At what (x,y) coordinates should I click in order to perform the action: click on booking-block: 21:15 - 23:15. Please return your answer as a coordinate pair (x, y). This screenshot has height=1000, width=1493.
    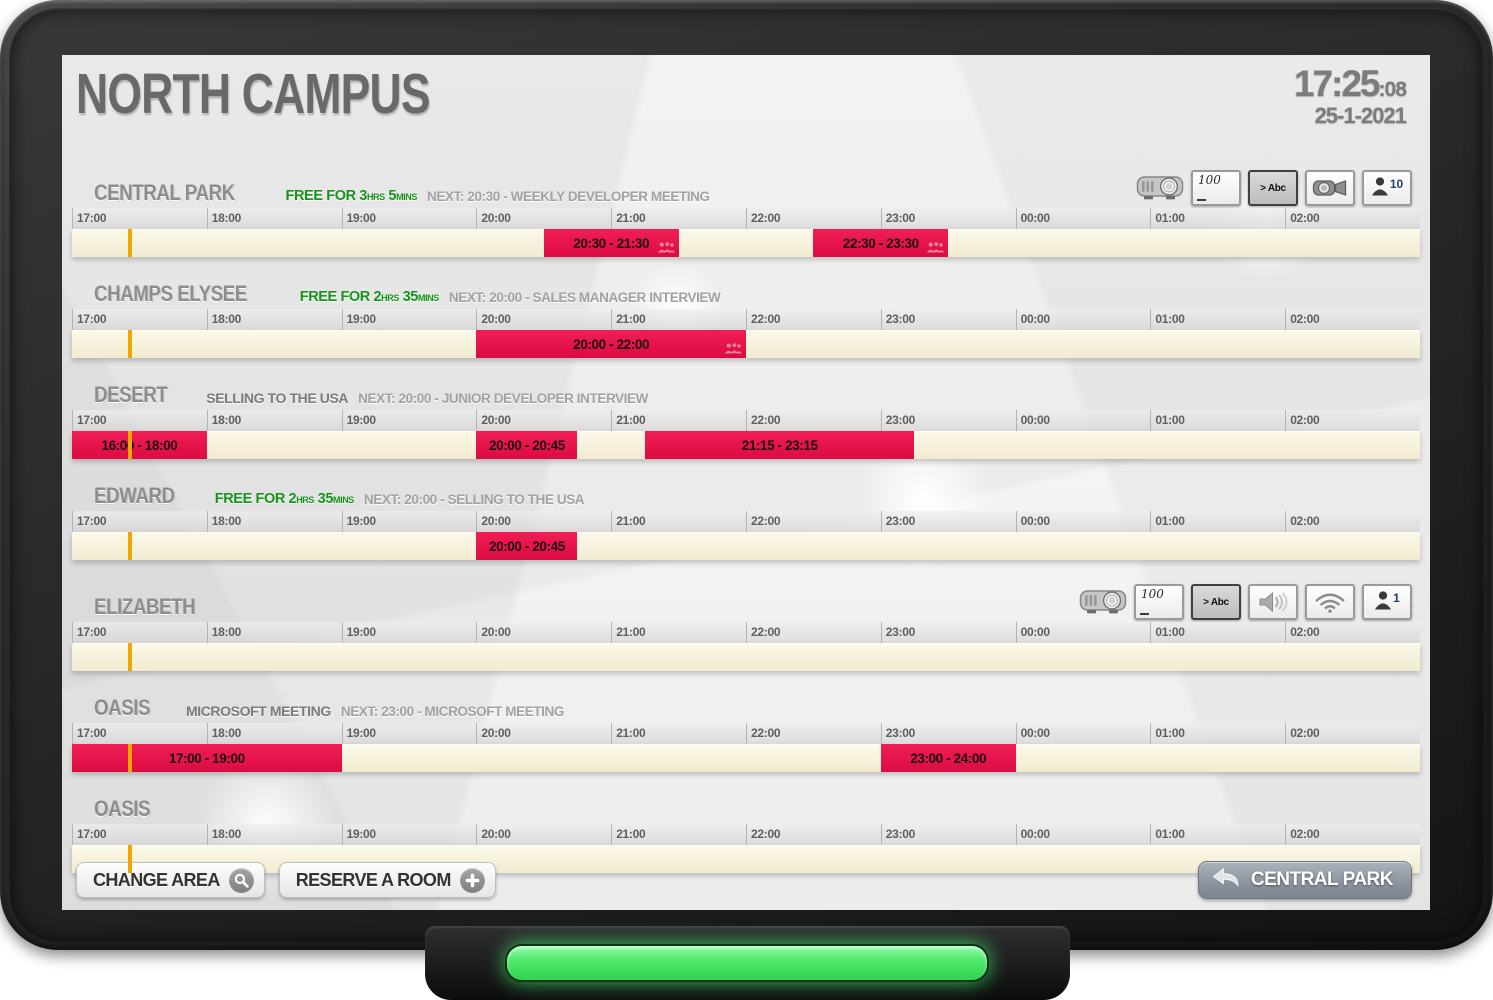
    Looking at the image, I should click on (779, 445).